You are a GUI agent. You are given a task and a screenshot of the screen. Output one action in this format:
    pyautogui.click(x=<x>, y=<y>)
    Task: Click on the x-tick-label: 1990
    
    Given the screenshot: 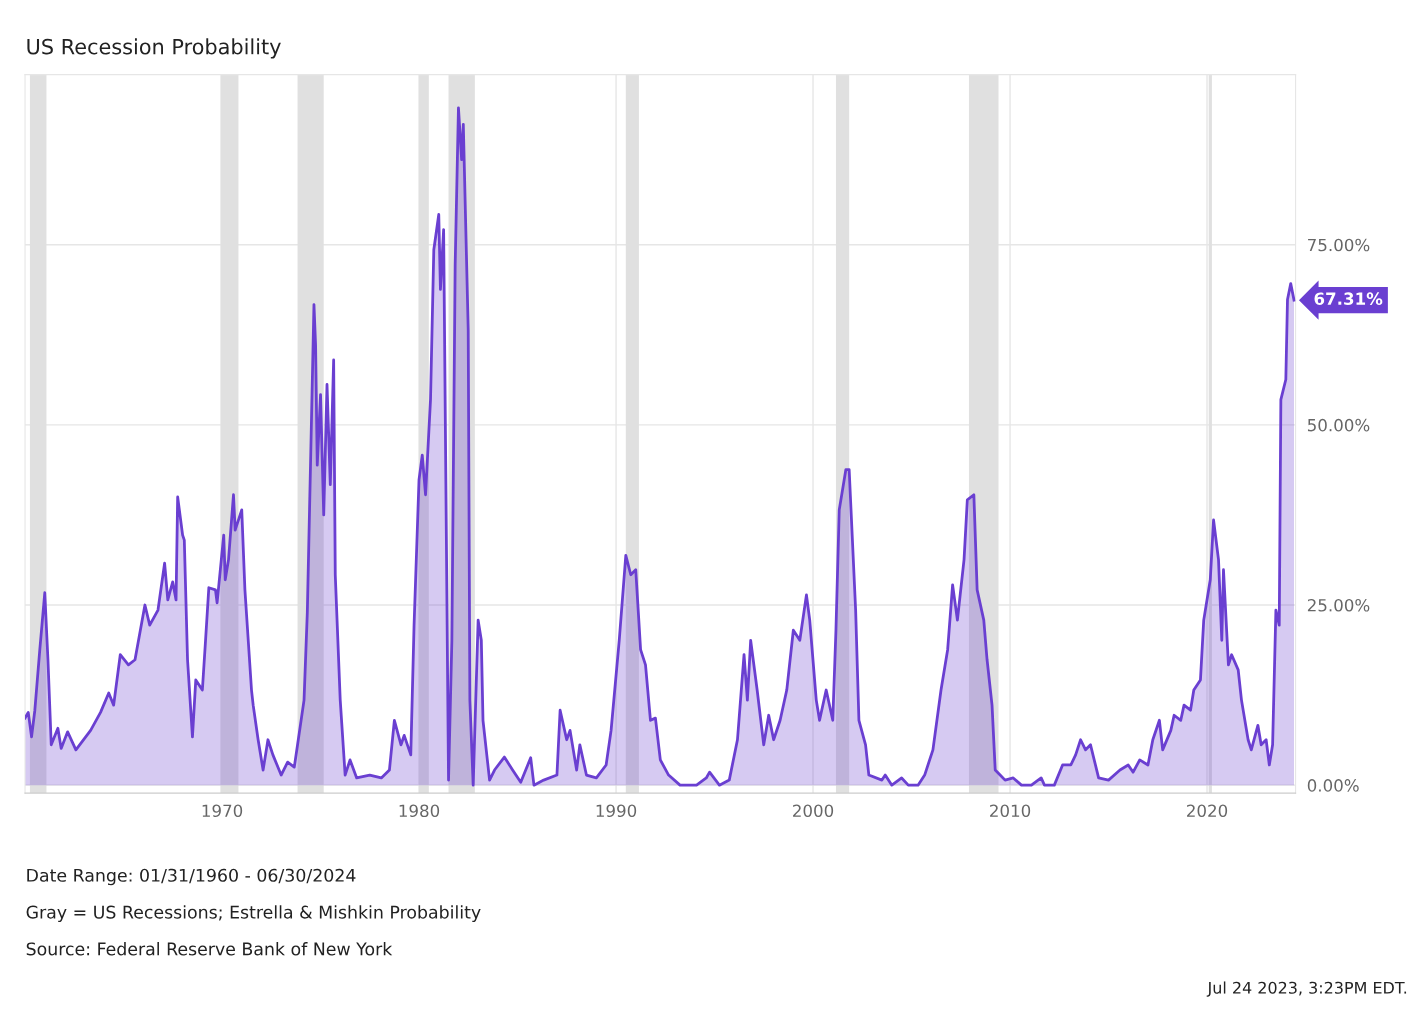 What is the action you would take?
    pyautogui.click(x=616, y=811)
    